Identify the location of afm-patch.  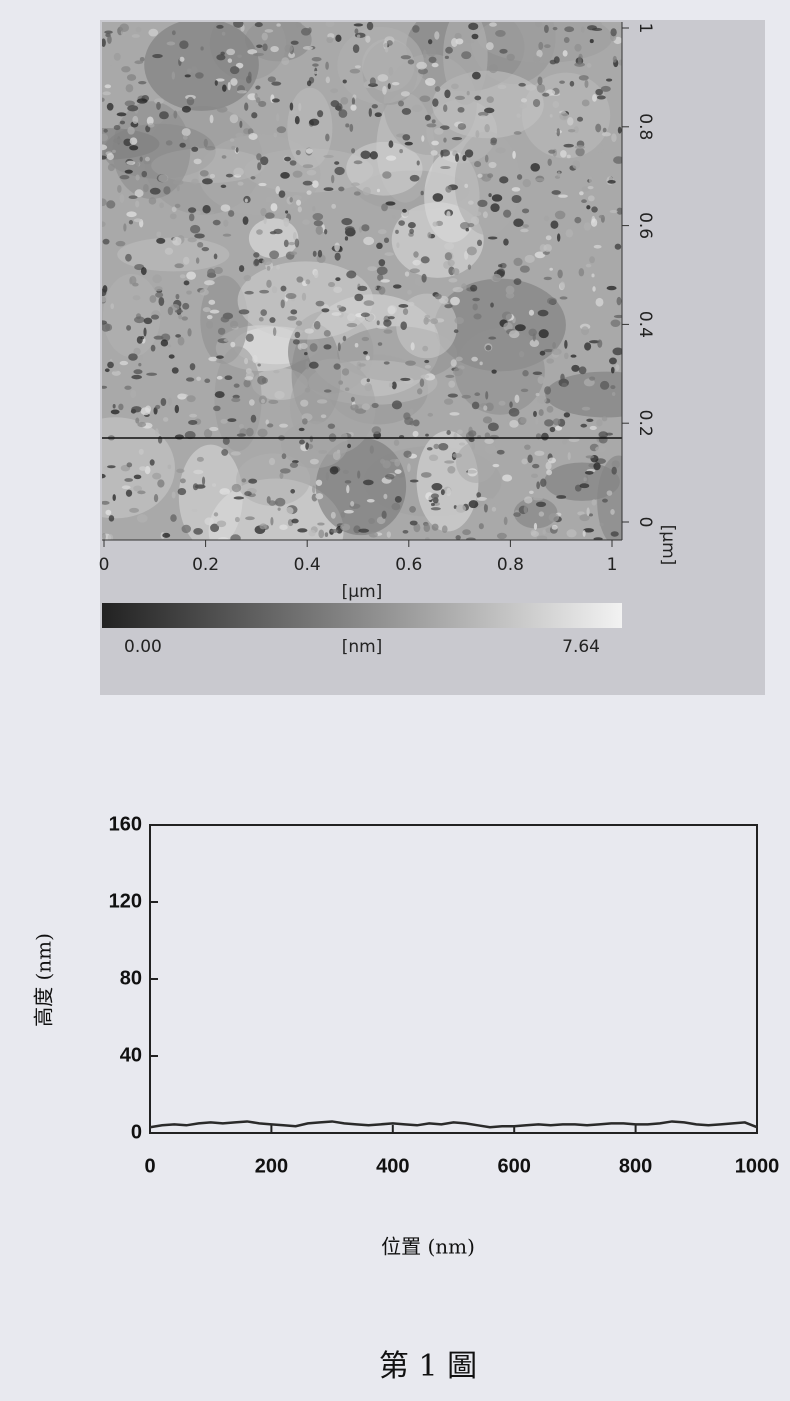
(437, 240).